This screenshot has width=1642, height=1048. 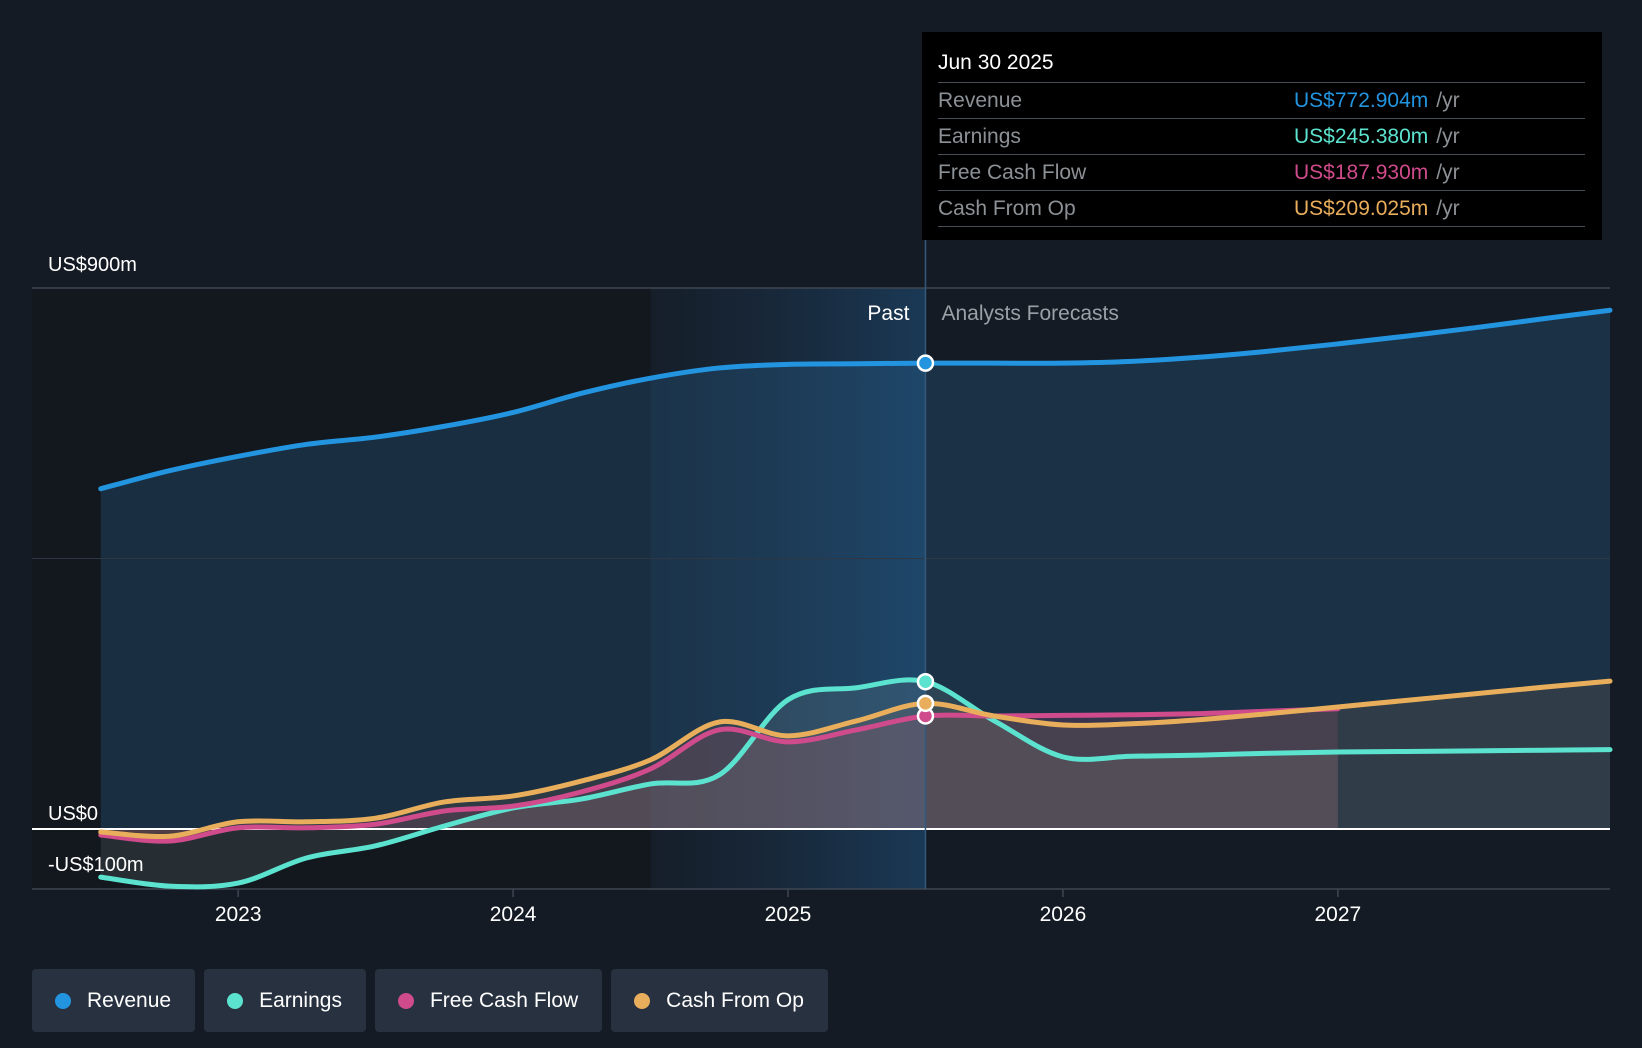 What do you see at coordinates (925, 681) in the screenshot?
I see `marker-earnings` at bounding box center [925, 681].